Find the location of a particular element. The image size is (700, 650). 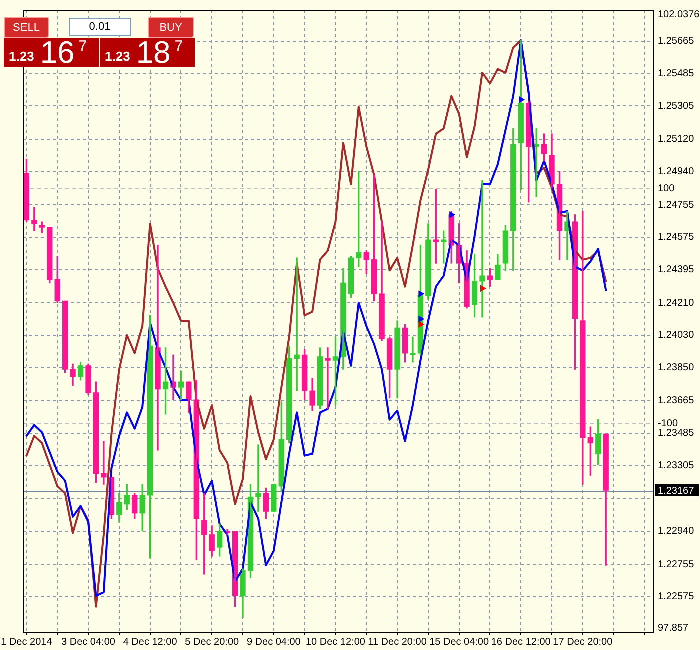

buy-price-box: 1.23 18$^{7}$ is located at coordinates (147, 52).